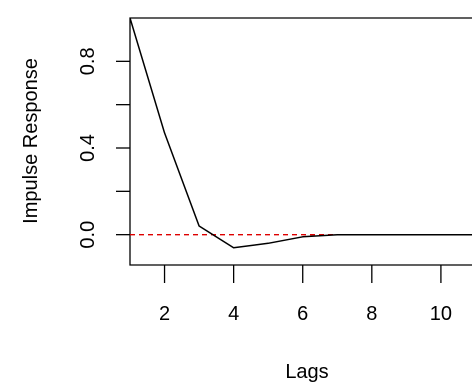  What do you see at coordinates (31, 141) in the screenshot?
I see `y-axis-title: Impulse Response` at bounding box center [31, 141].